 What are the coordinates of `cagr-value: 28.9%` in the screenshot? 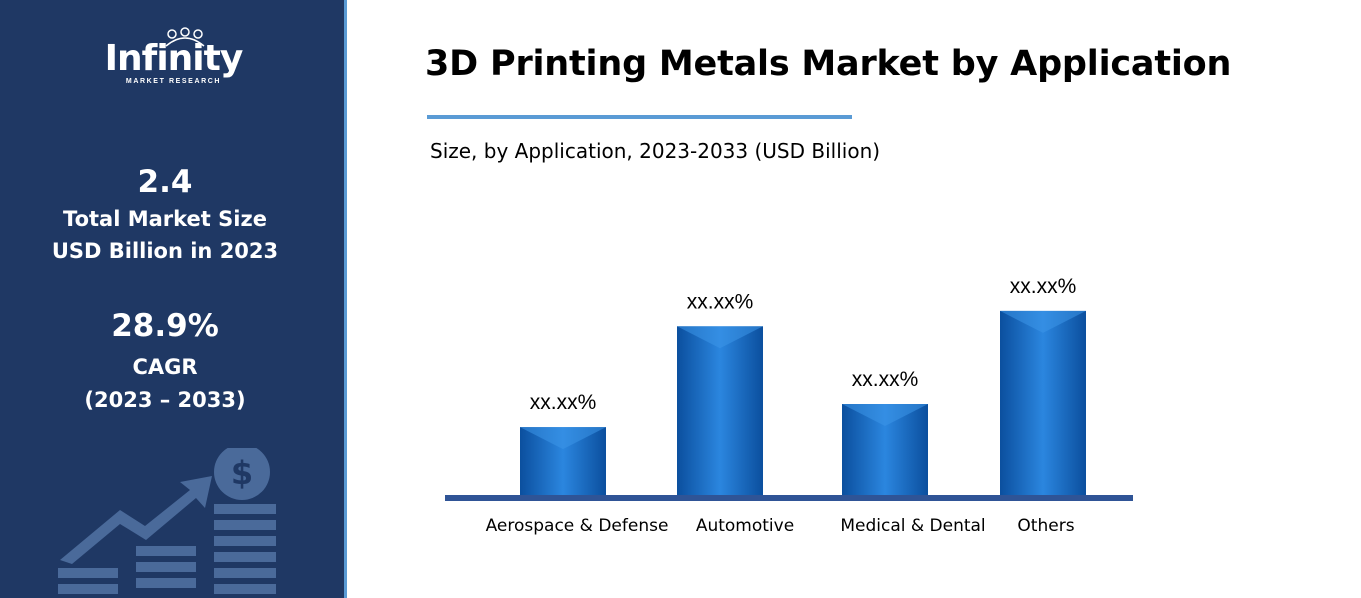 It's located at (165, 326).